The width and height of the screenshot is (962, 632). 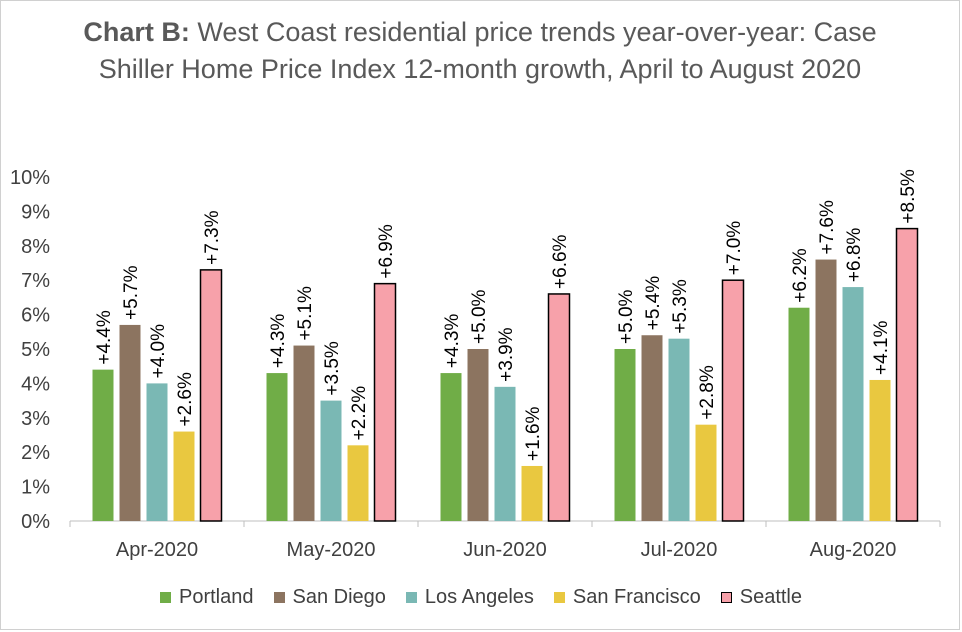 What do you see at coordinates (157, 550) in the screenshot?
I see `x-tick-label: Apr-2020` at bounding box center [157, 550].